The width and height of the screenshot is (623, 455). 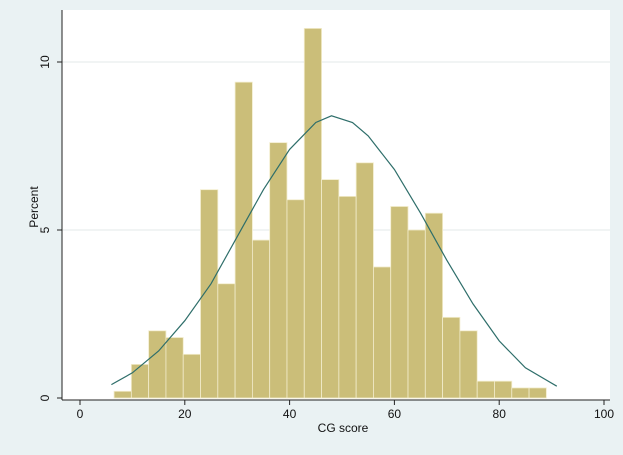 I want to click on y-tick-label: 10, so click(x=45, y=62).